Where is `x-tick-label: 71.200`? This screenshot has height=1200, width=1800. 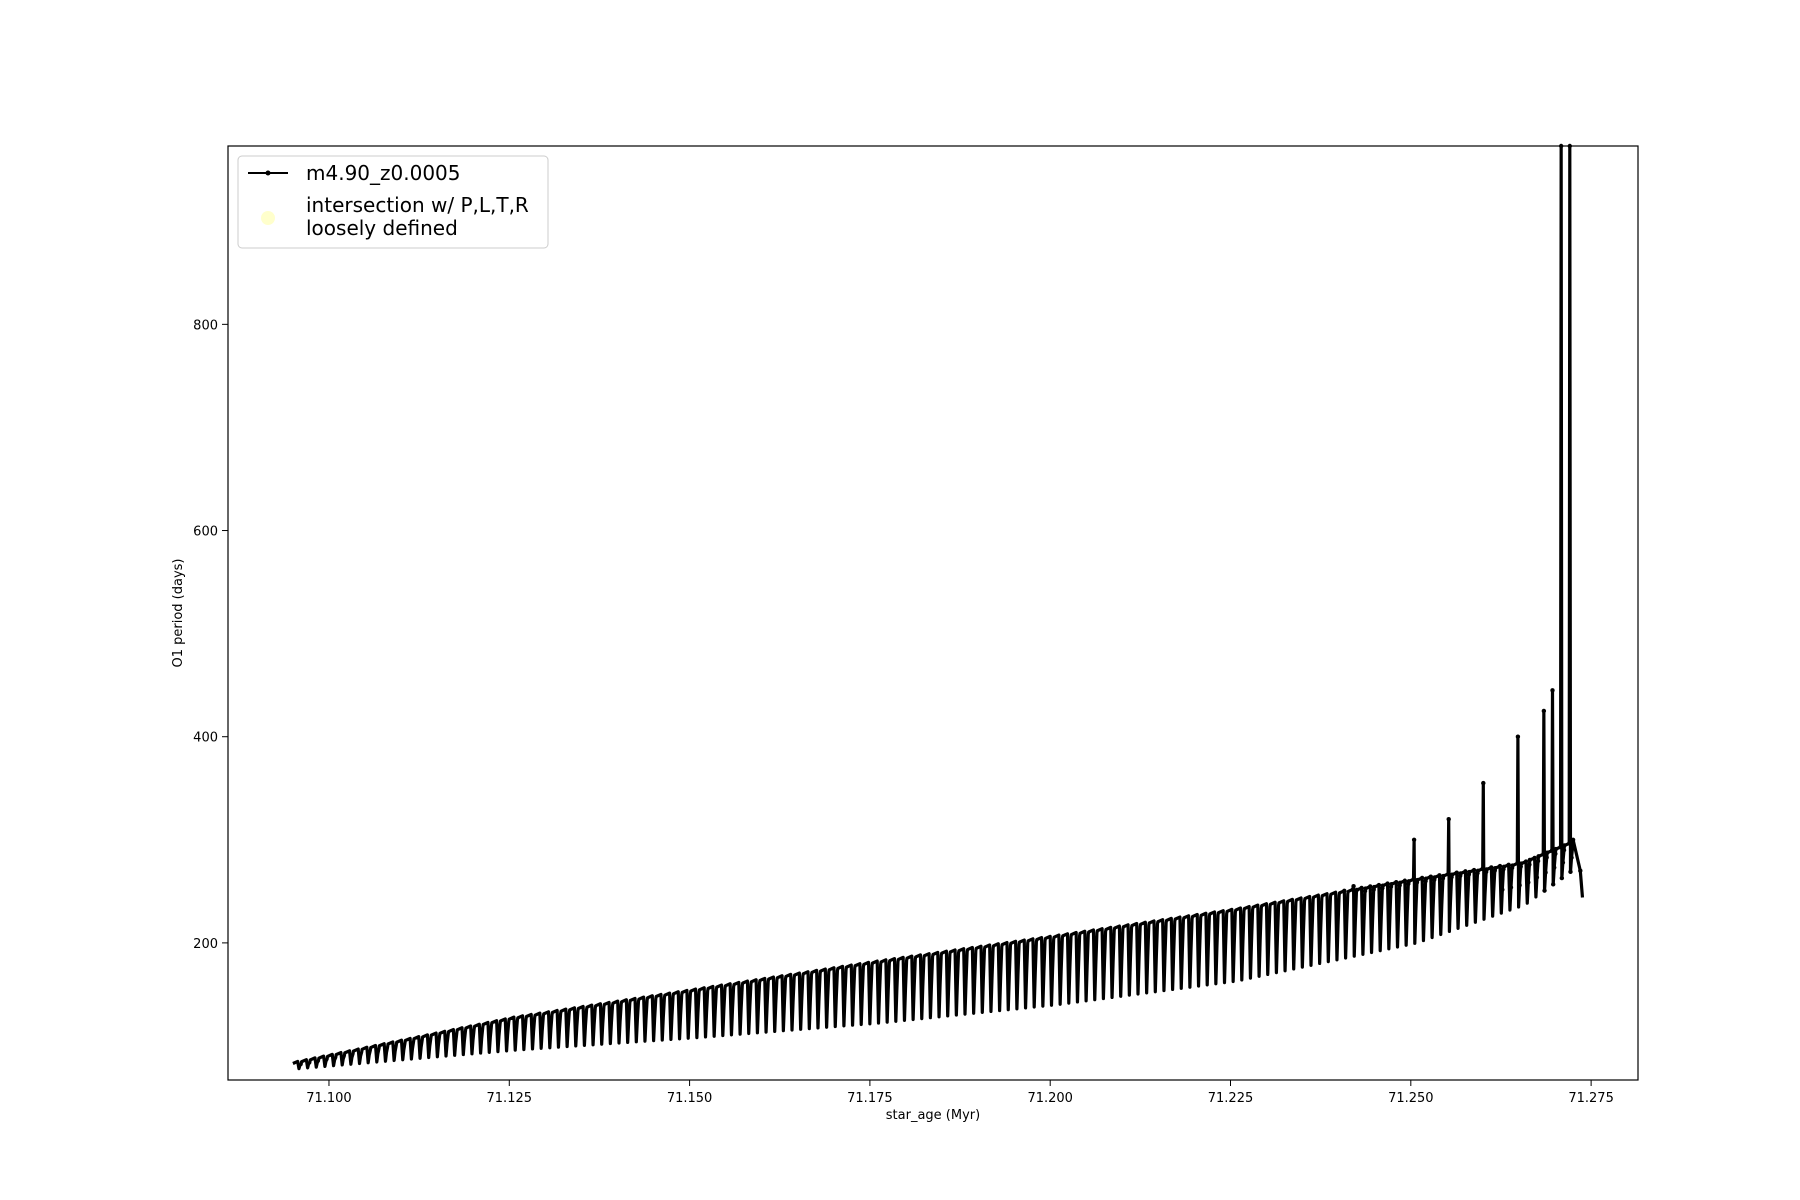
x-tick-label: 71.200 is located at coordinates (1050, 1098).